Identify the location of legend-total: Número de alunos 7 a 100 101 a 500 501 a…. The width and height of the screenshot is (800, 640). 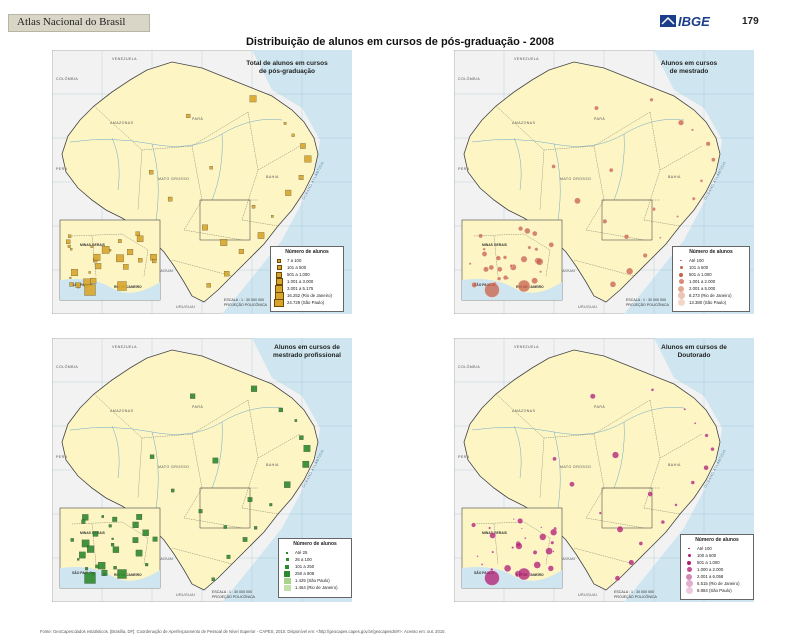
(307, 279).